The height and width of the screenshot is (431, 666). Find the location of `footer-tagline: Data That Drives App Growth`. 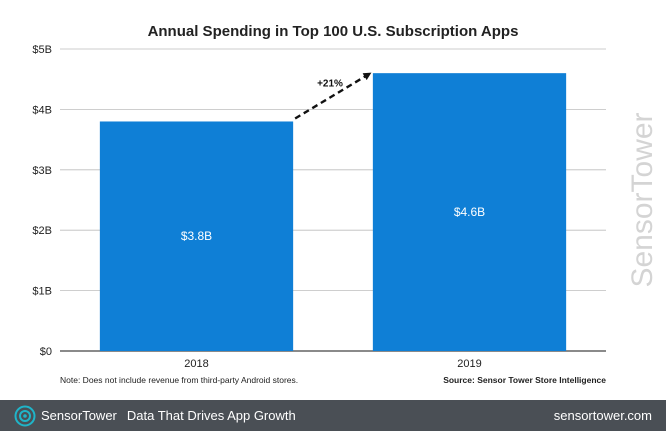

footer-tagline: Data That Drives App Growth is located at coordinates (211, 415).